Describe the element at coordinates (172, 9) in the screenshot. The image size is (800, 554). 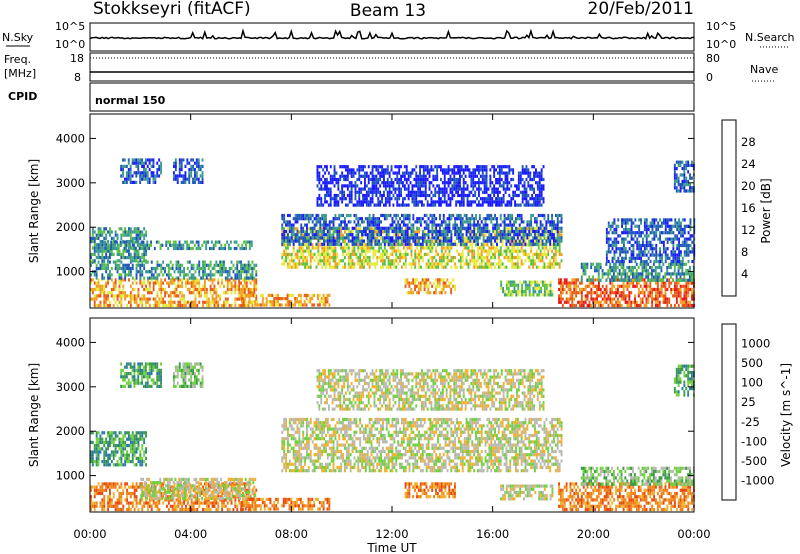
I see `station-title: Stokkseyri (fitACF)` at that location.